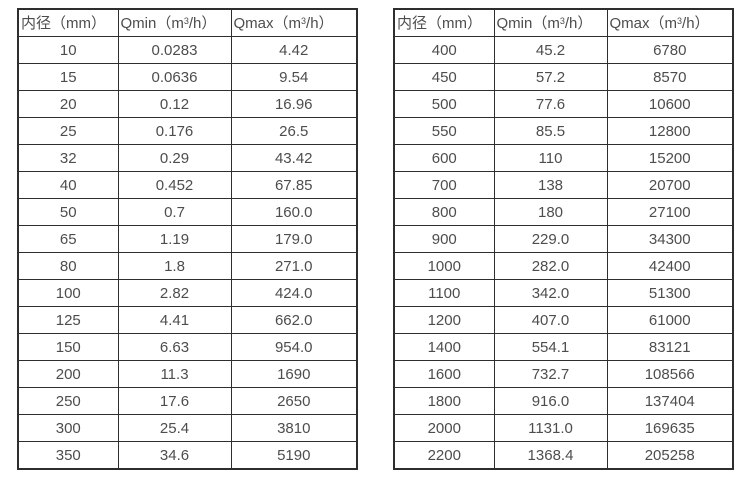 This screenshot has height=483, width=750. Describe the element at coordinates (68, 320) in the screenshot. I see `table-cell: 125` at that location.